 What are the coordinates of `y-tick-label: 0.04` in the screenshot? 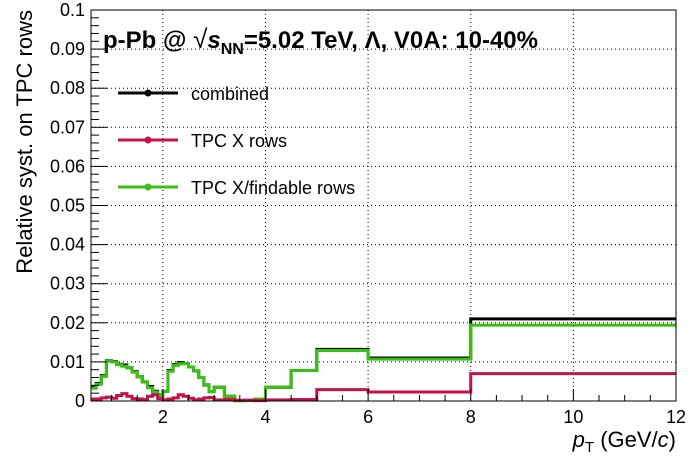 It's located at (67, 245).